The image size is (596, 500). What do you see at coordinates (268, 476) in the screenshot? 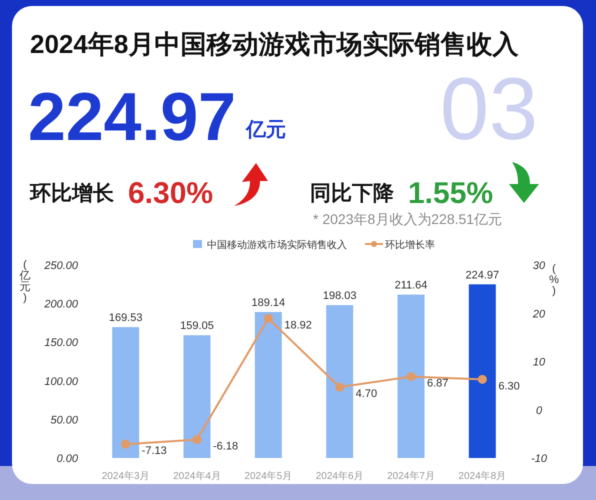
I see `x-tick-label: 2024年5月` at bounding box center [268, 476].